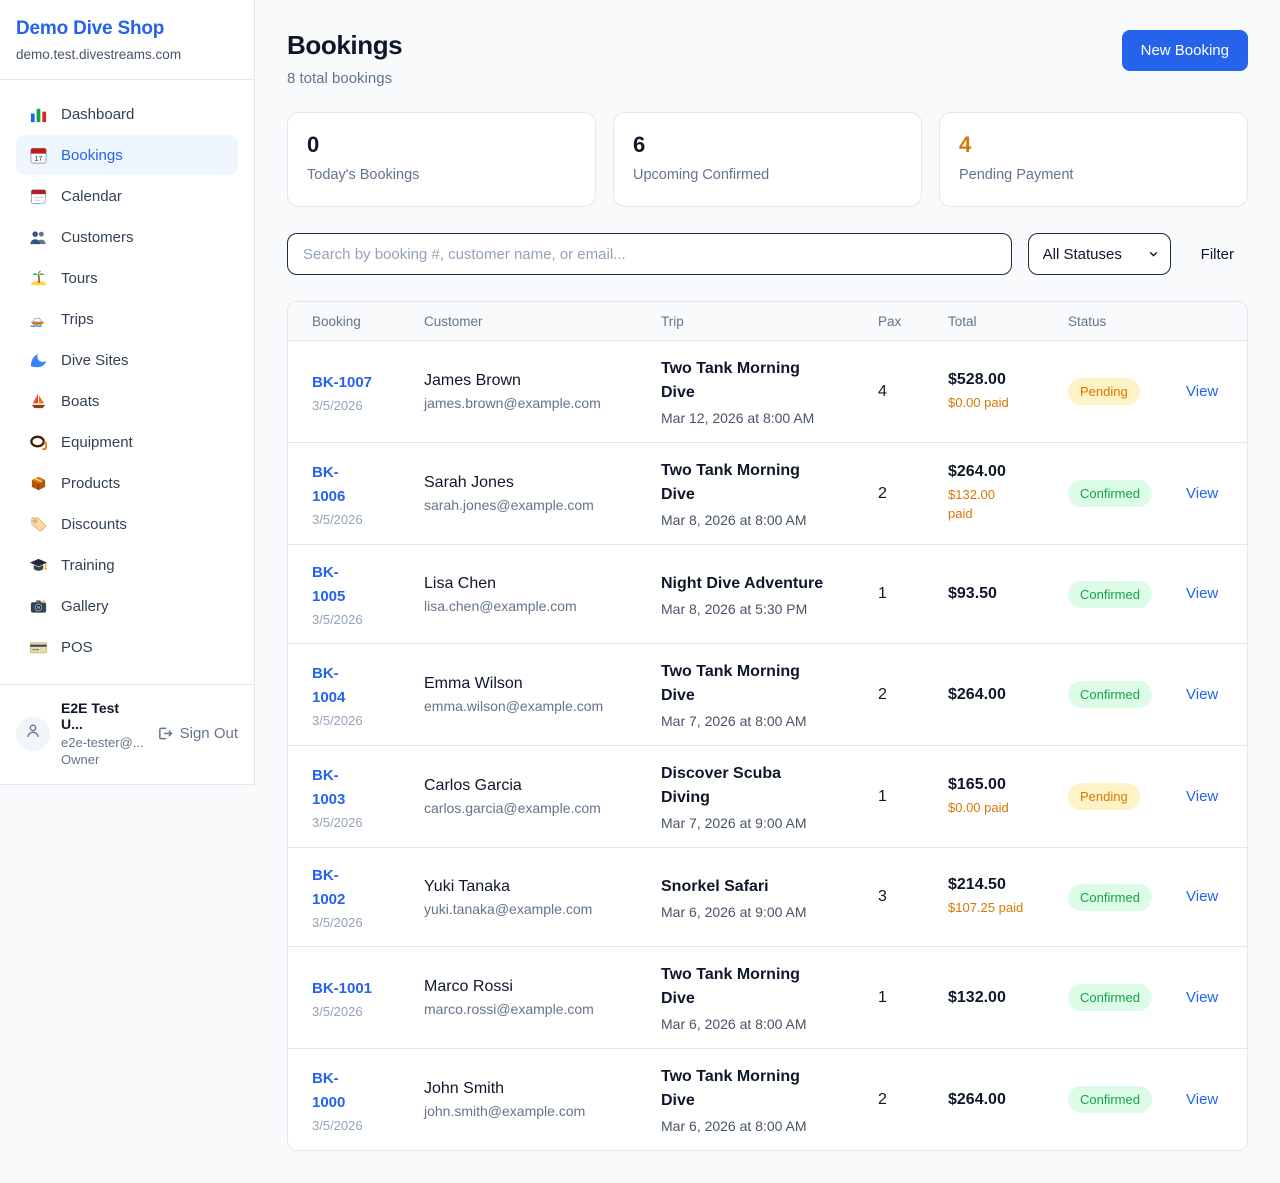 This screenshot has width=1280, height=1183. I want to click on sidebar-item-equipment: Equipment, so click(127, 442).